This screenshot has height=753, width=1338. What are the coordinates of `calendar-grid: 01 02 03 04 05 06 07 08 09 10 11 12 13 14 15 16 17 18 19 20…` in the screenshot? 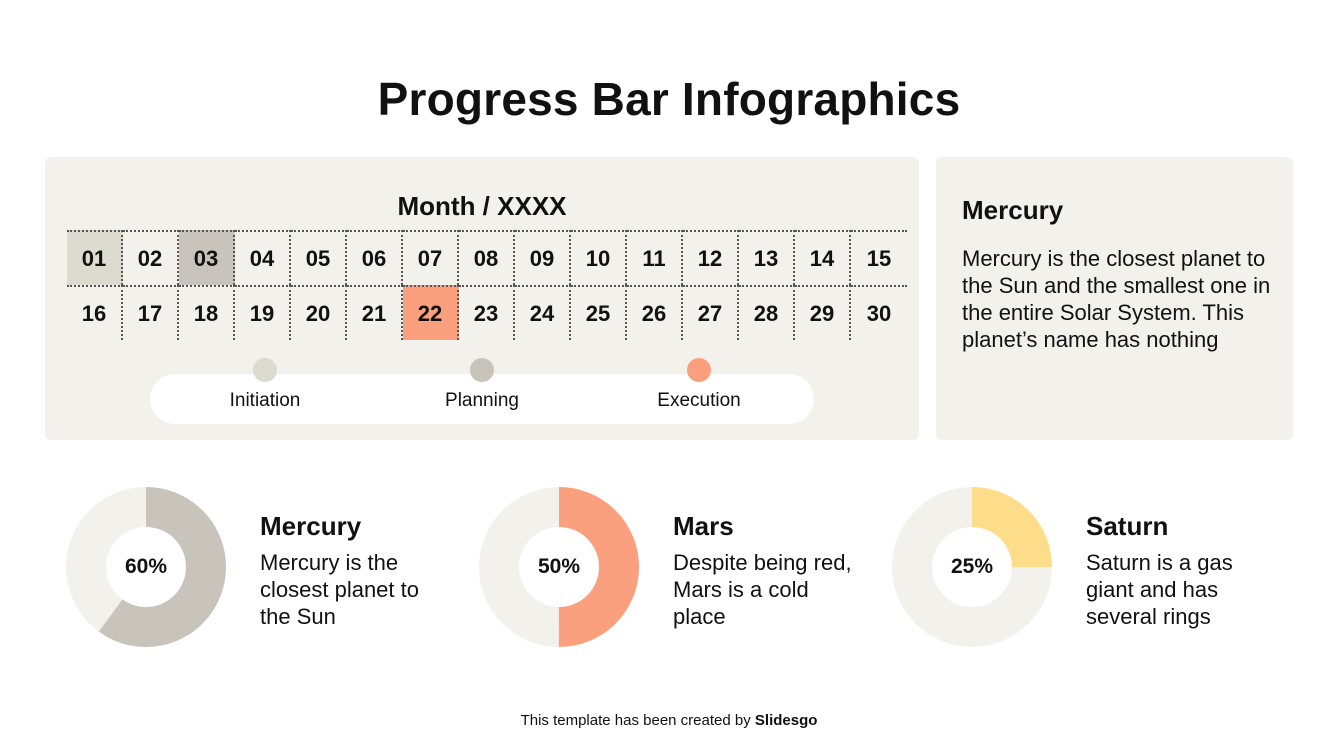 It's located at (487, 285).